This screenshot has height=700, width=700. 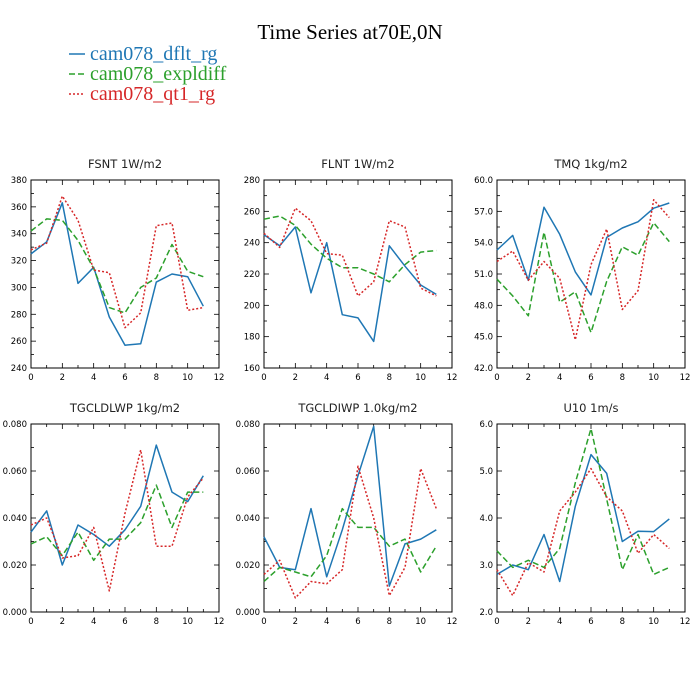 I want to click on y-tick-label-0-7: 380, so click(x=19, y=181).